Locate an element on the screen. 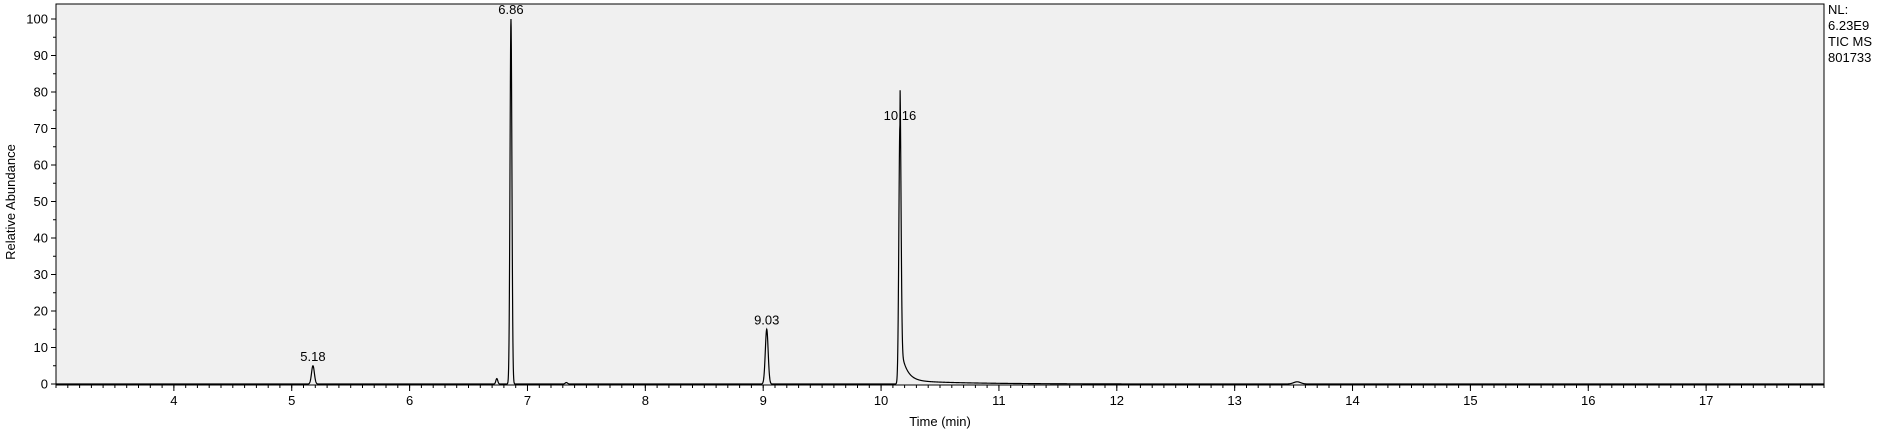  x-tick-label: 12 is located at coordinates (1117, 400).